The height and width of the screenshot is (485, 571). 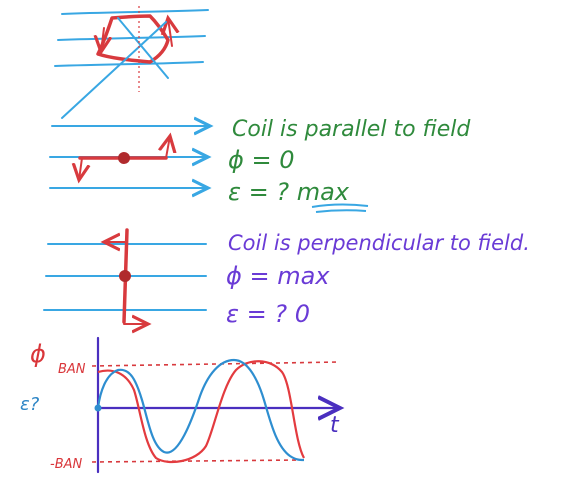 What do you see at coordinates (196, 461) in the screenshot?
I see `min-dashed-line` at bounding box center [196, 461].